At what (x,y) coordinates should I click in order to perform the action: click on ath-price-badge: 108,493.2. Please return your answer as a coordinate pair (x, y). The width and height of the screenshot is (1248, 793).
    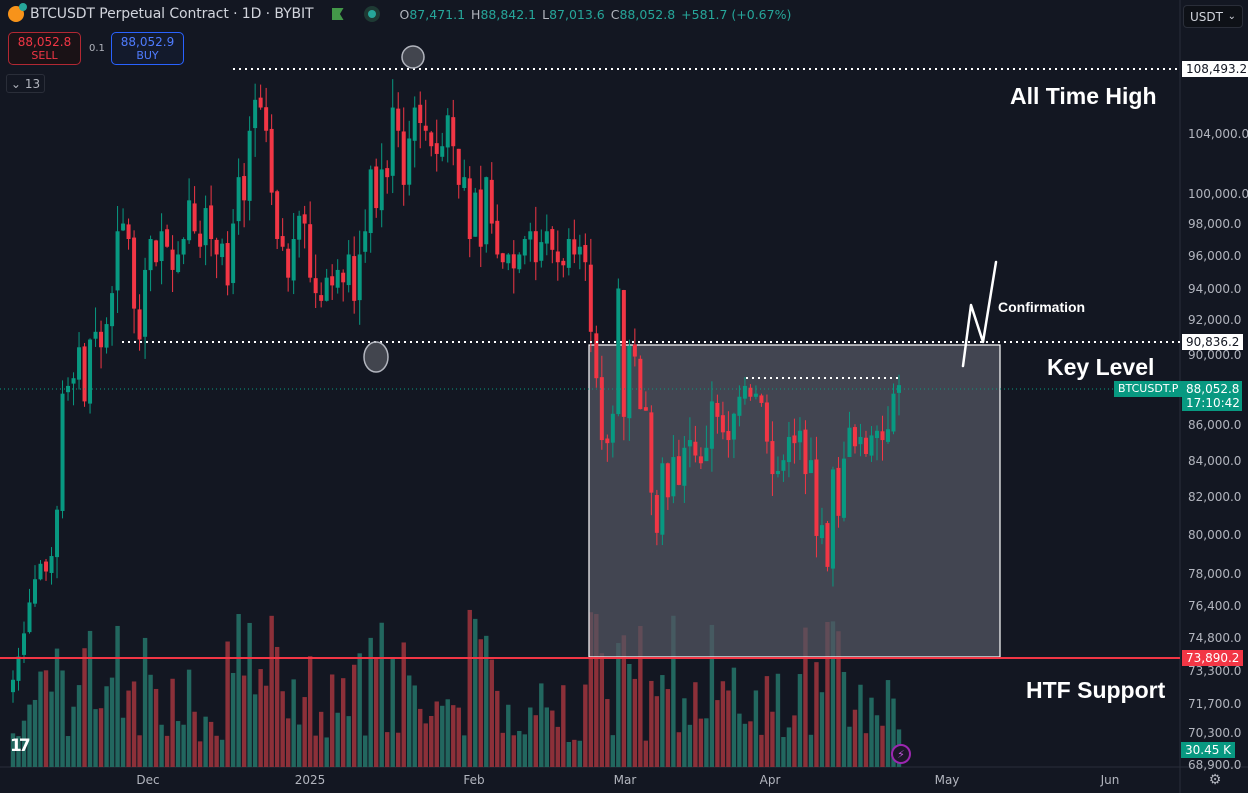
    Looking at the image, I should click on (1215, 69).